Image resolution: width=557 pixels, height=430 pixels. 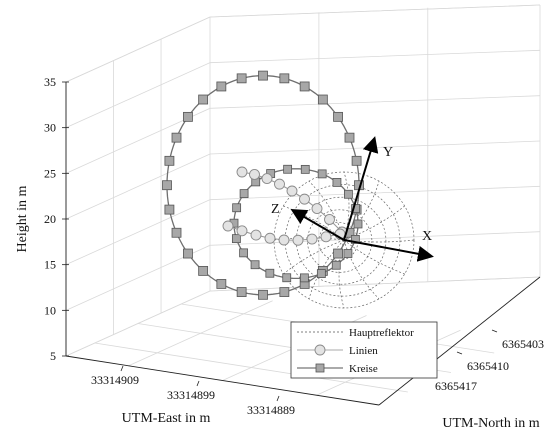 I want to click on legend-label: Hauptreflektor, so click(x=381, y=333).